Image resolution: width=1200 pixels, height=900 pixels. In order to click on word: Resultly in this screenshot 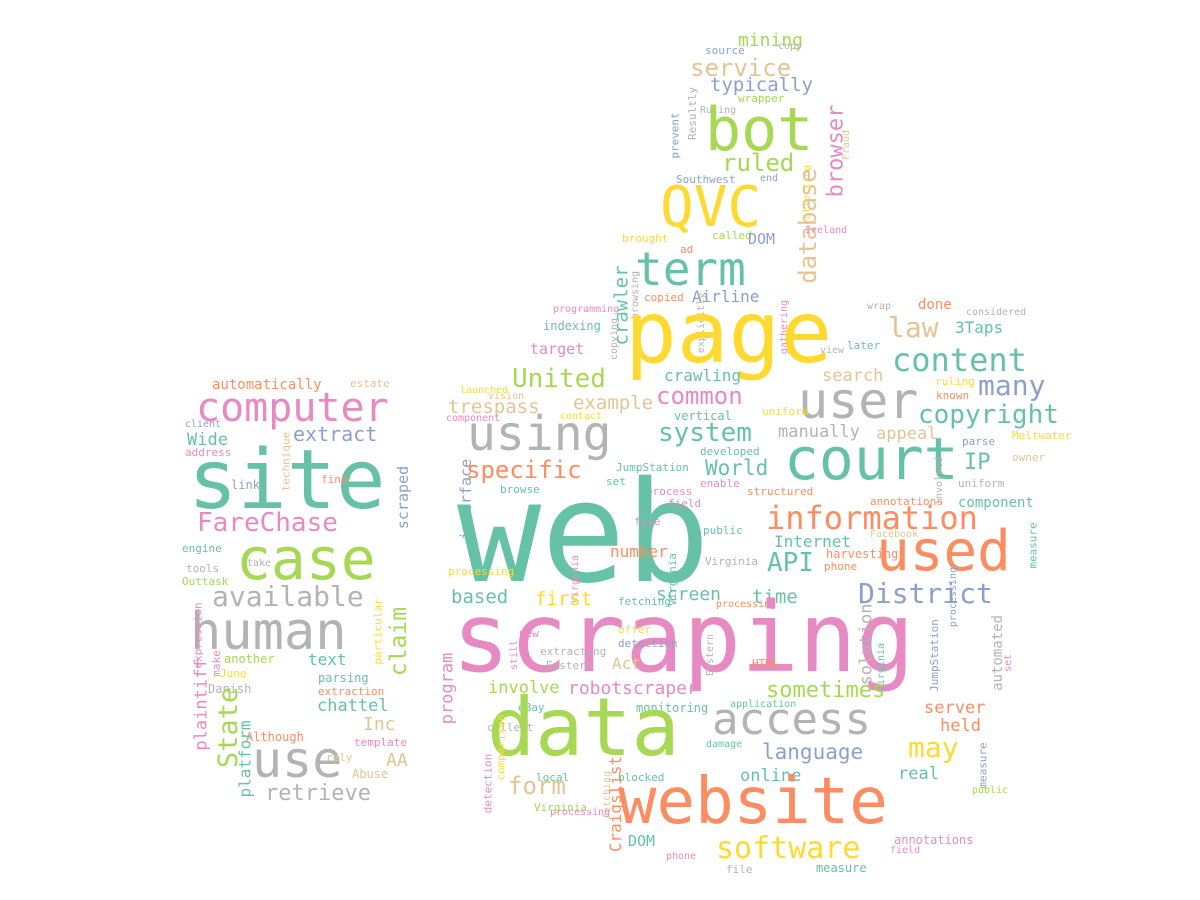, I will do `click(692, 113)`.